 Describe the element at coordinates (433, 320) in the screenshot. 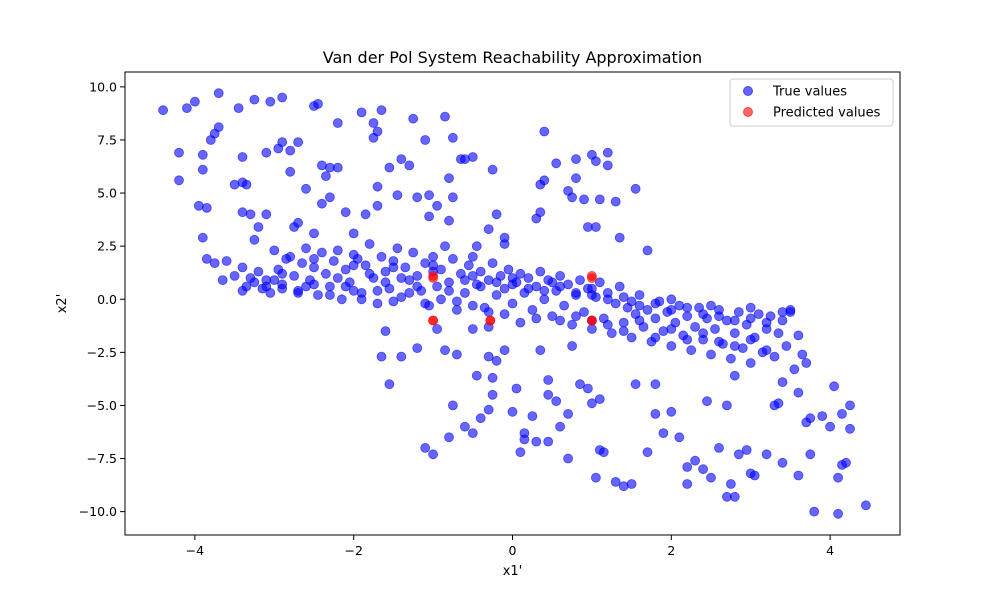

I see `predicted-values-point` at that location.